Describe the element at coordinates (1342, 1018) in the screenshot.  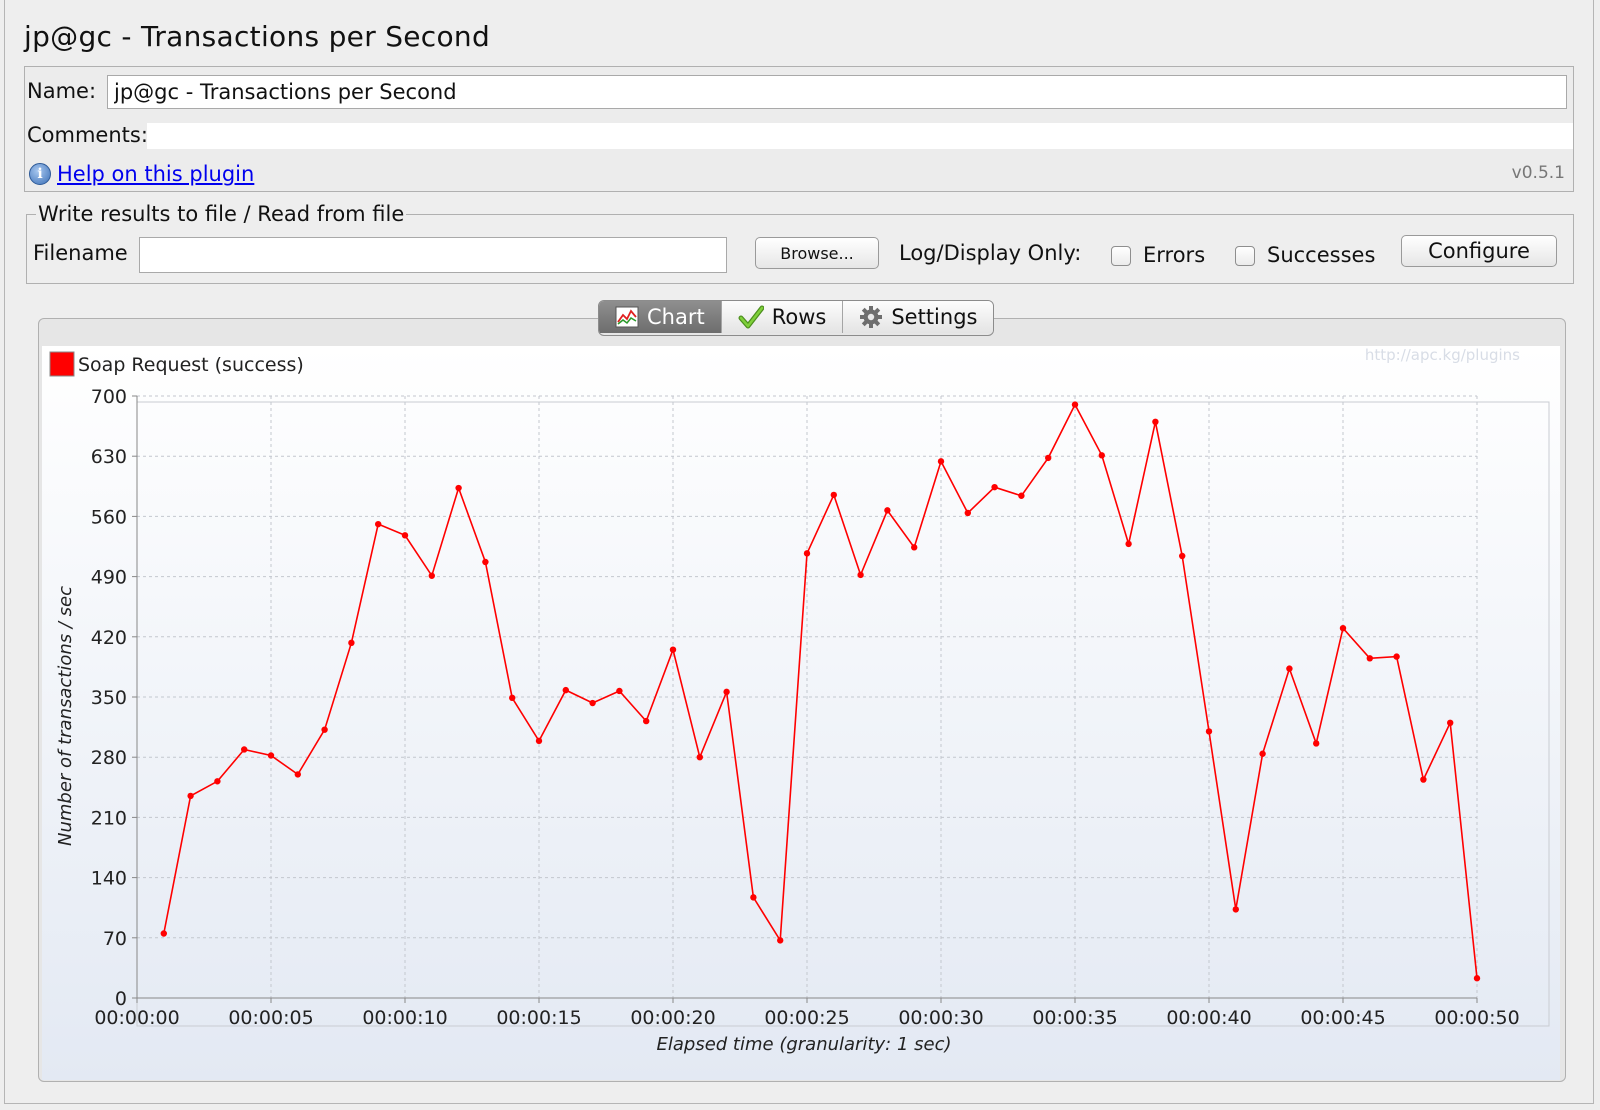
I see `x-tick-label: 00:00:45` at that location.